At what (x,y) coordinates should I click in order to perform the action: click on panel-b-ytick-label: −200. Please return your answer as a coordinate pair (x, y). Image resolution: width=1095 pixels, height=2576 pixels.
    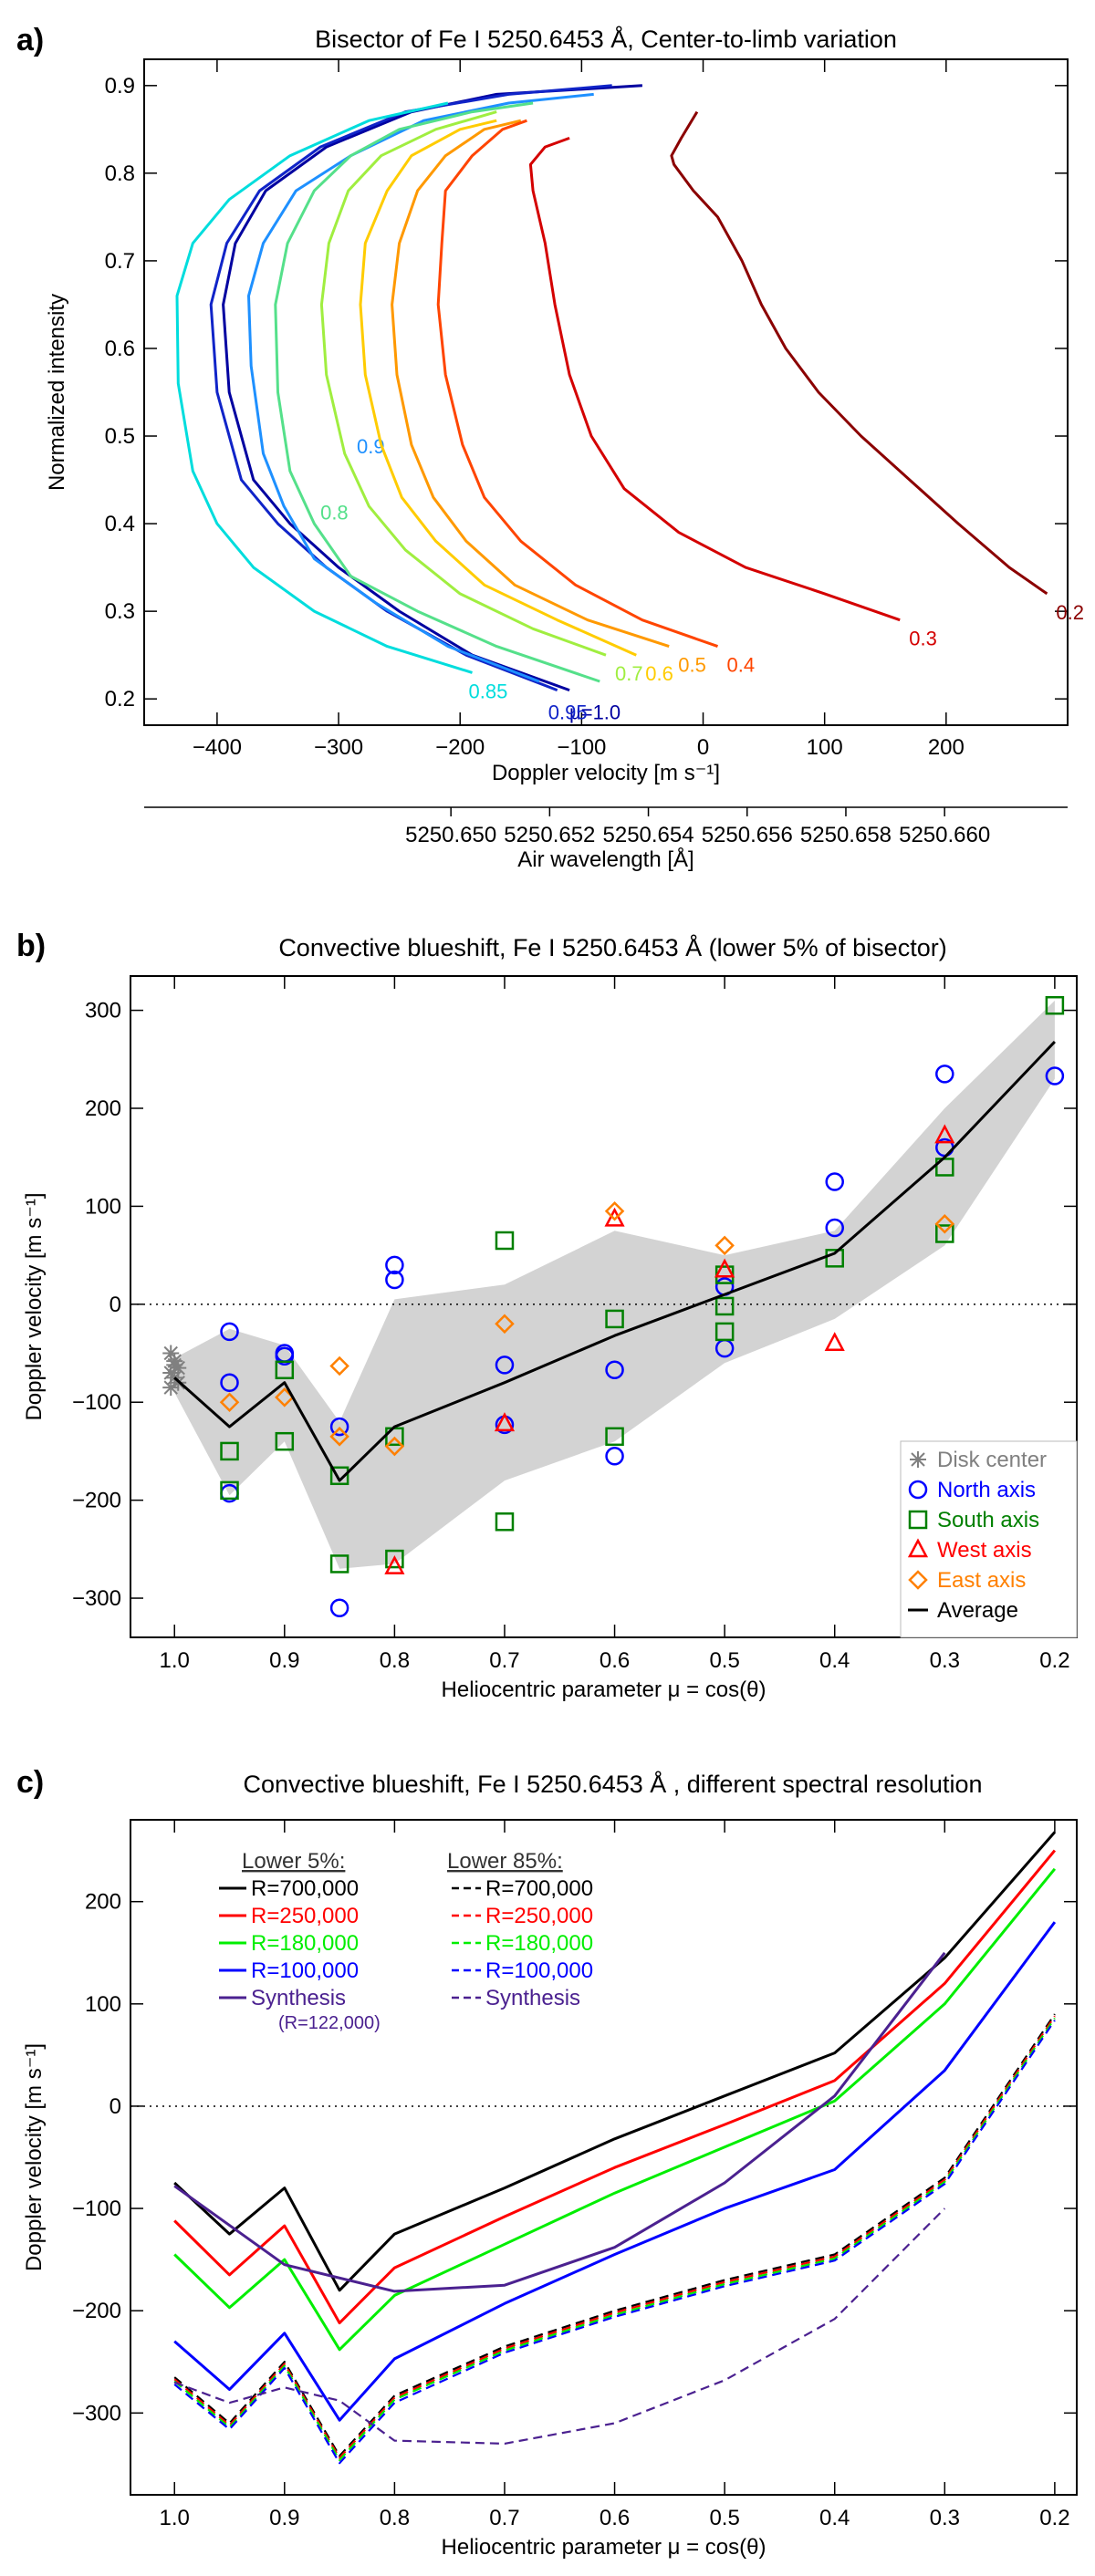
    Looking at the image, I should click on (96, 1501).